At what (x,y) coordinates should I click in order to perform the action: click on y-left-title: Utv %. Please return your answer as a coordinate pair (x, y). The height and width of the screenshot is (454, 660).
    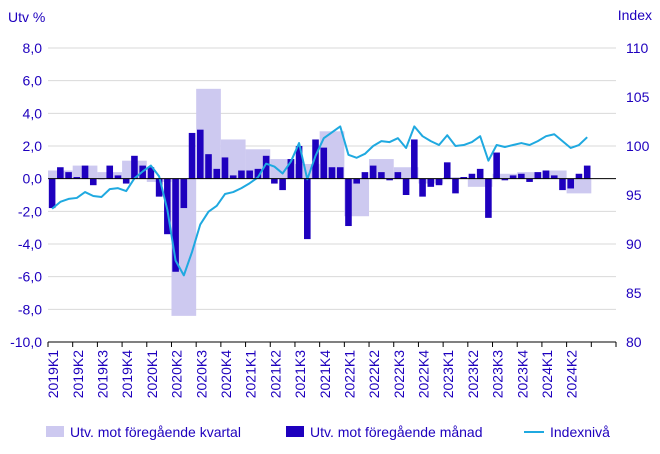
    Looking at the image, I should click on (26, 17).